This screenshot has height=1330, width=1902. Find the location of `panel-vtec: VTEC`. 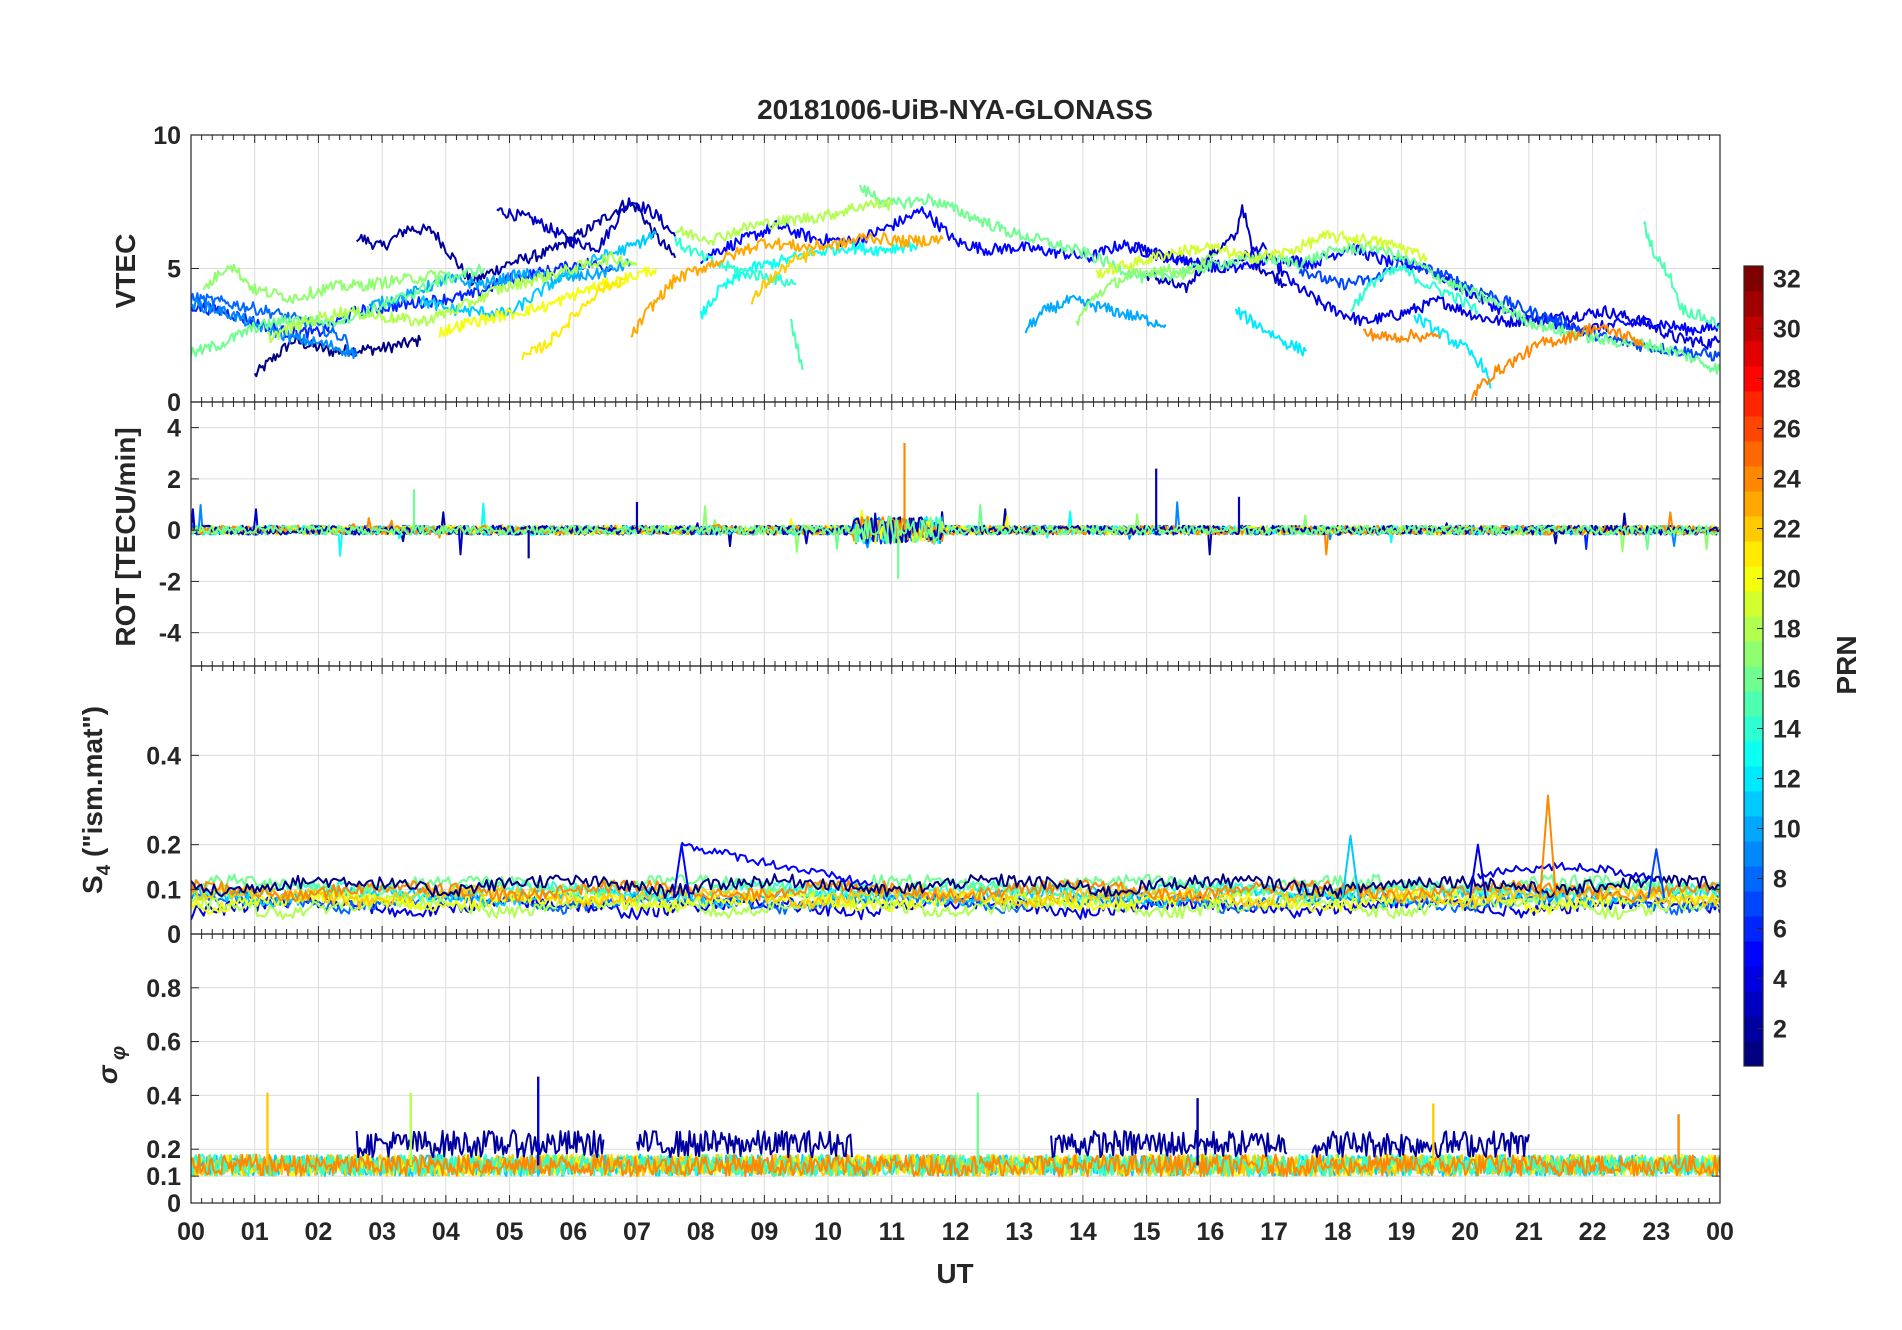

panel-vtec: VTEC is located at coordinates (125, 271).